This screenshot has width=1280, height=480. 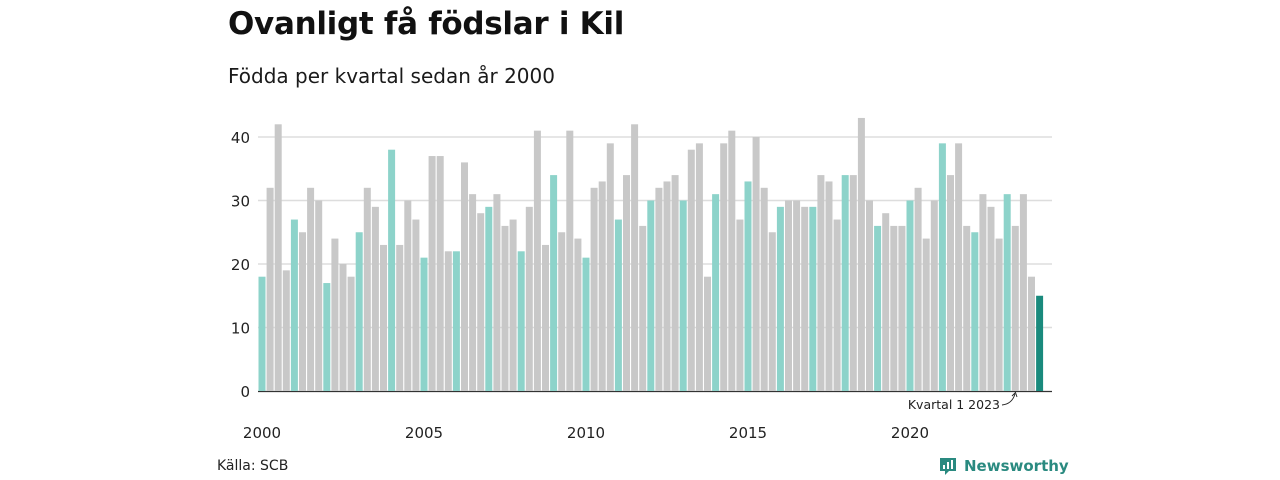 I want to click on brand-logo: Newsworthy, so click(x=1003, y=466).